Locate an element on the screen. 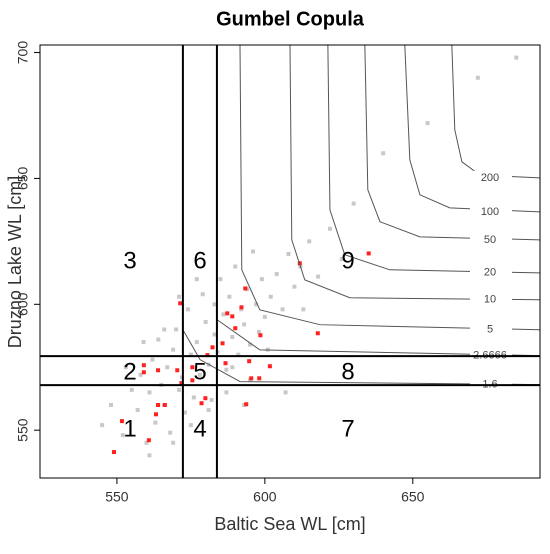  contour-label: 20 is located at coordinates (490, 273).